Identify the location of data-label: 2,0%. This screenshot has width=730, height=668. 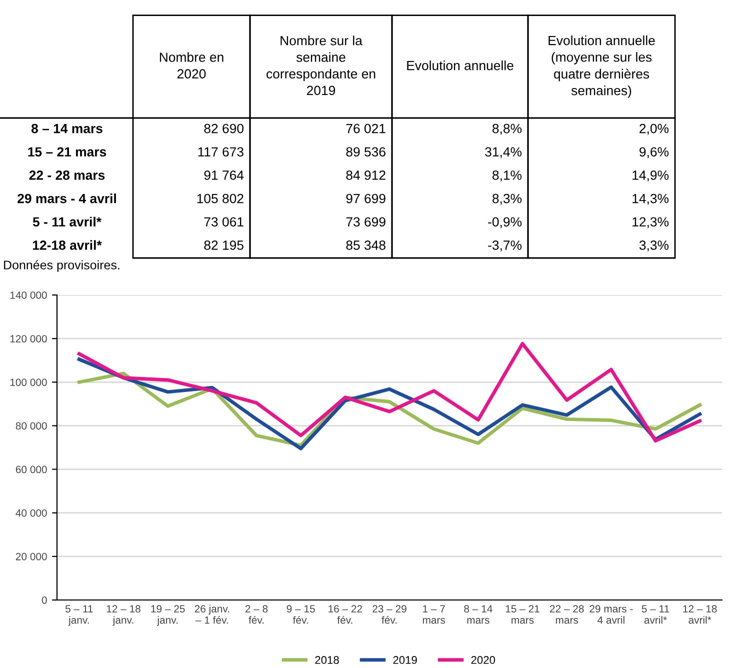
(654, 129).